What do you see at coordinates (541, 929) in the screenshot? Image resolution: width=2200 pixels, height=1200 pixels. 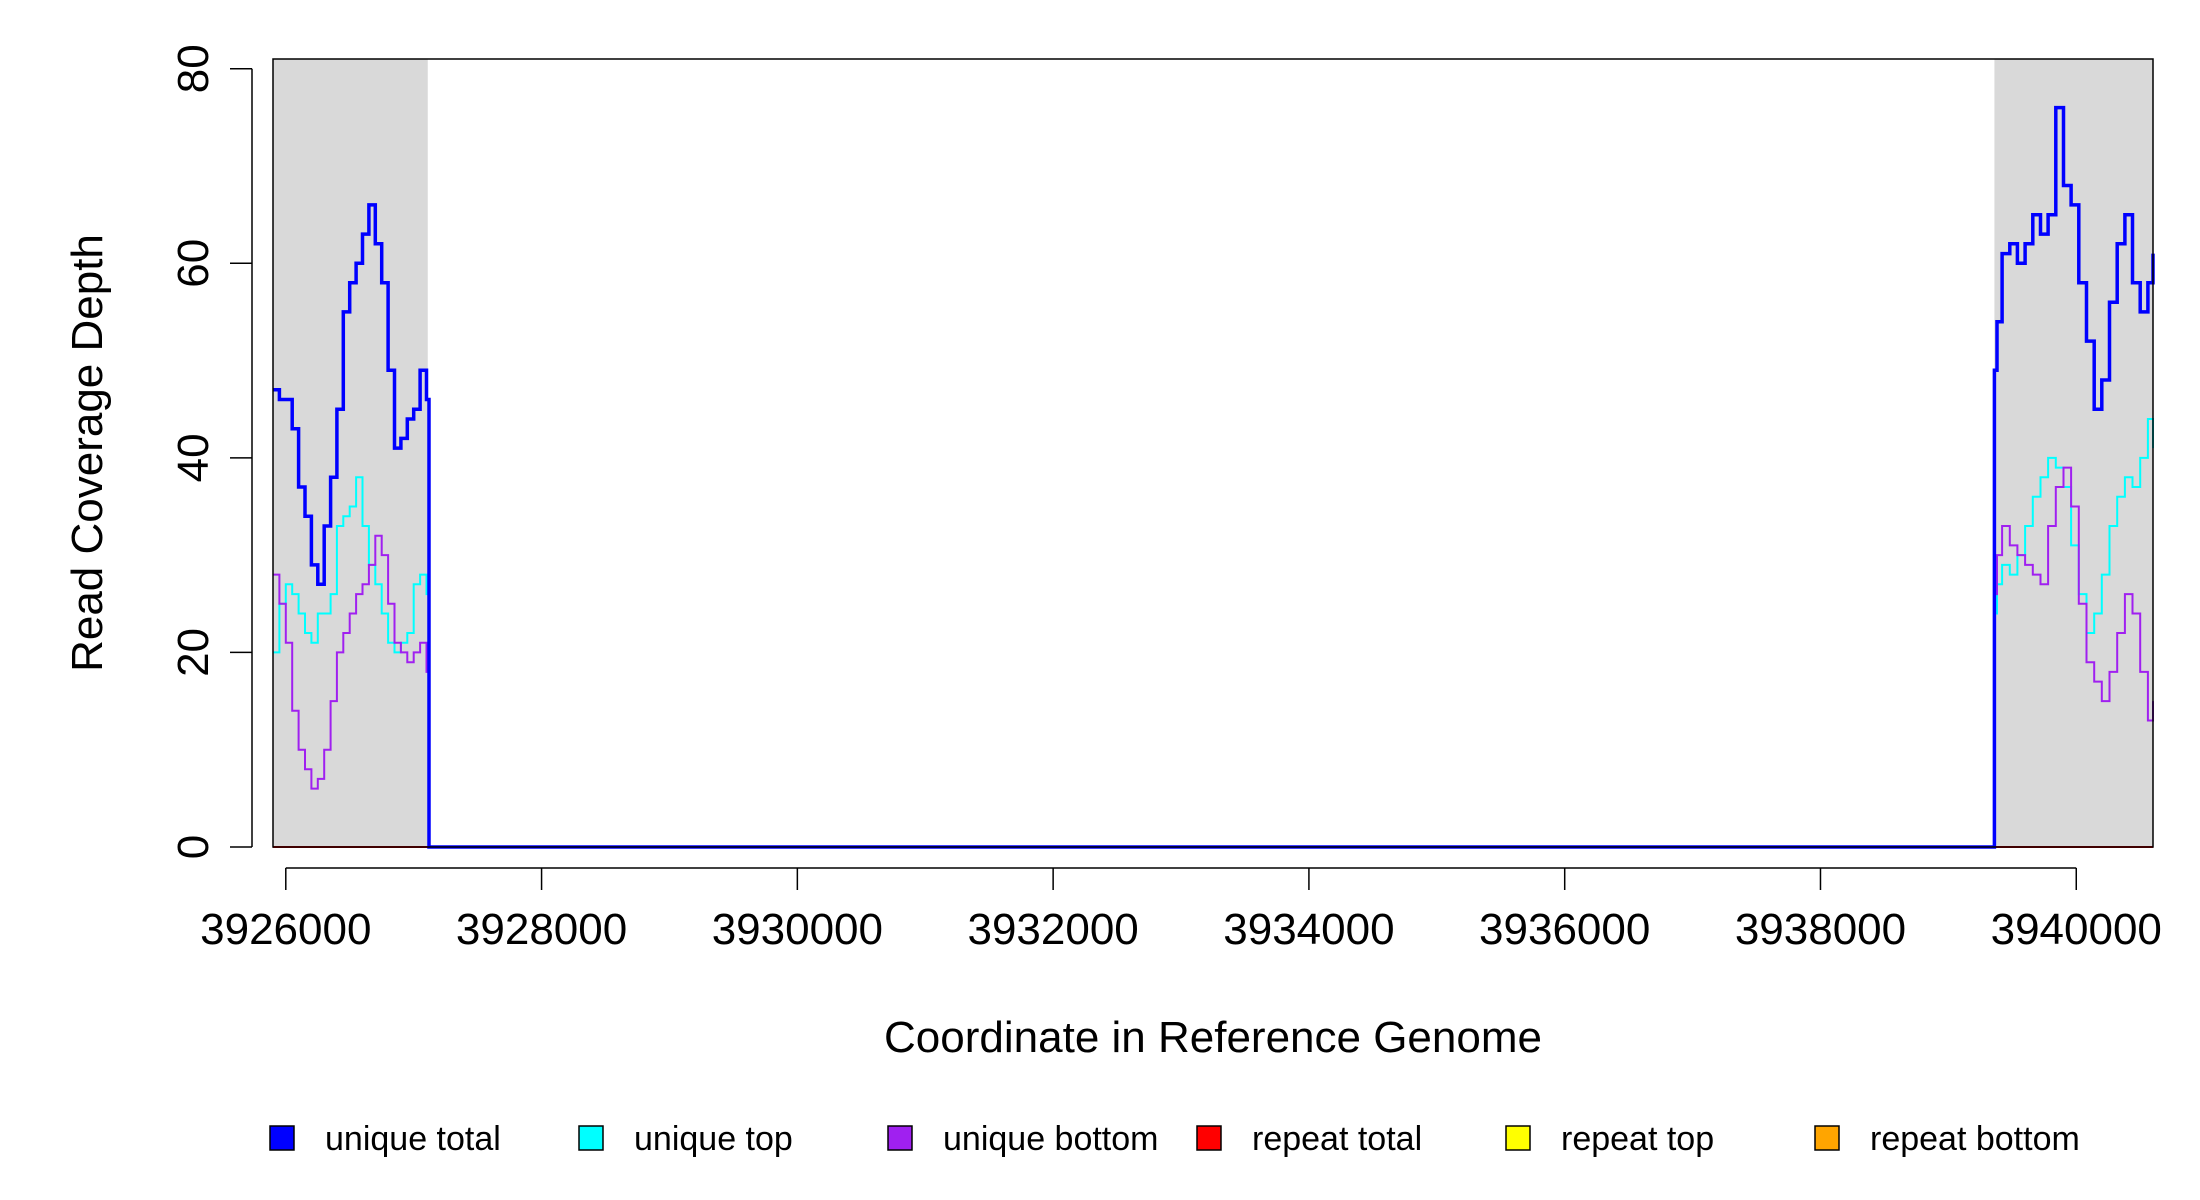 I see `x-tick-label: 3928000` at bounding box center [541, 929].